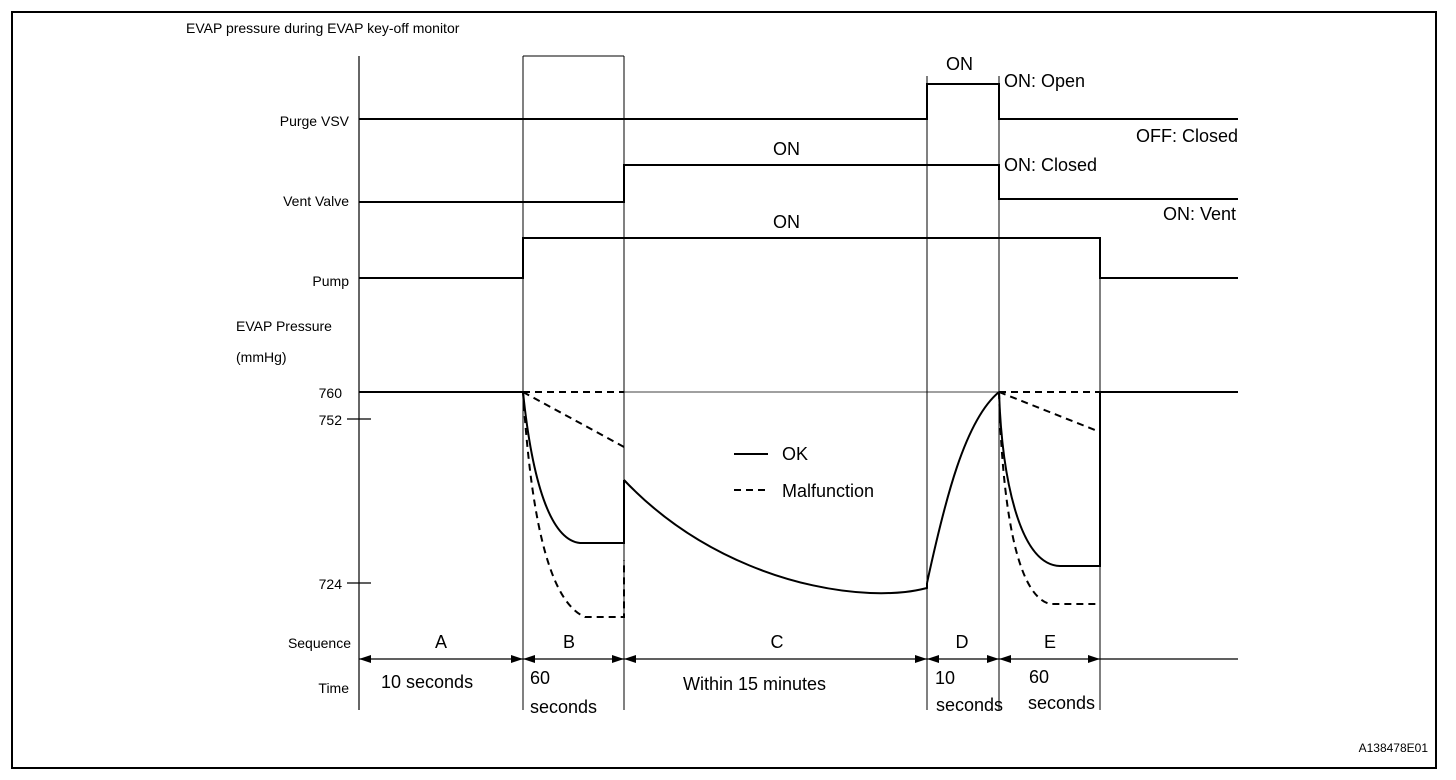  Describe the element at coordinates (1199, 214) in the screenshot. I see `vent-vent-state: ON: Vent` at that location.